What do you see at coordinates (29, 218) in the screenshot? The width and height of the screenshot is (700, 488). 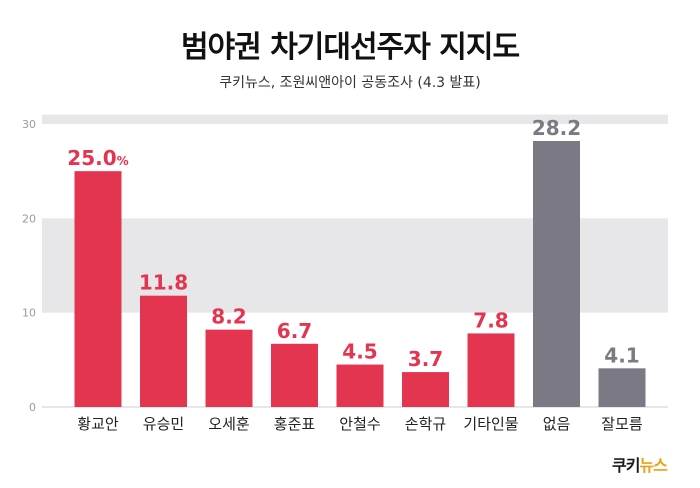 I see `y-tick-label: 20` at bounding box center [29, 218].